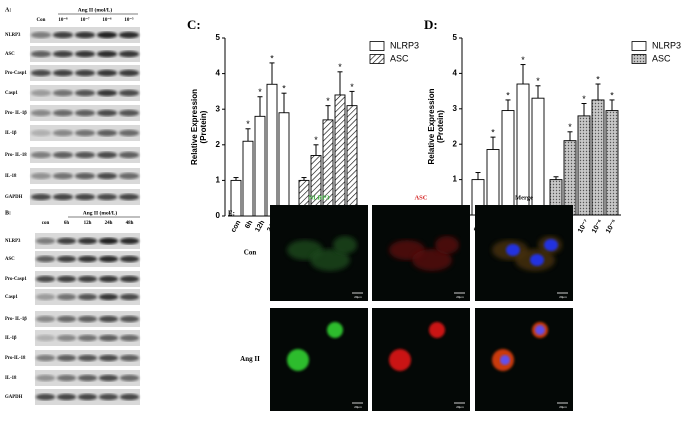  I want to click on row-label: Ang II, so click(250, 359).